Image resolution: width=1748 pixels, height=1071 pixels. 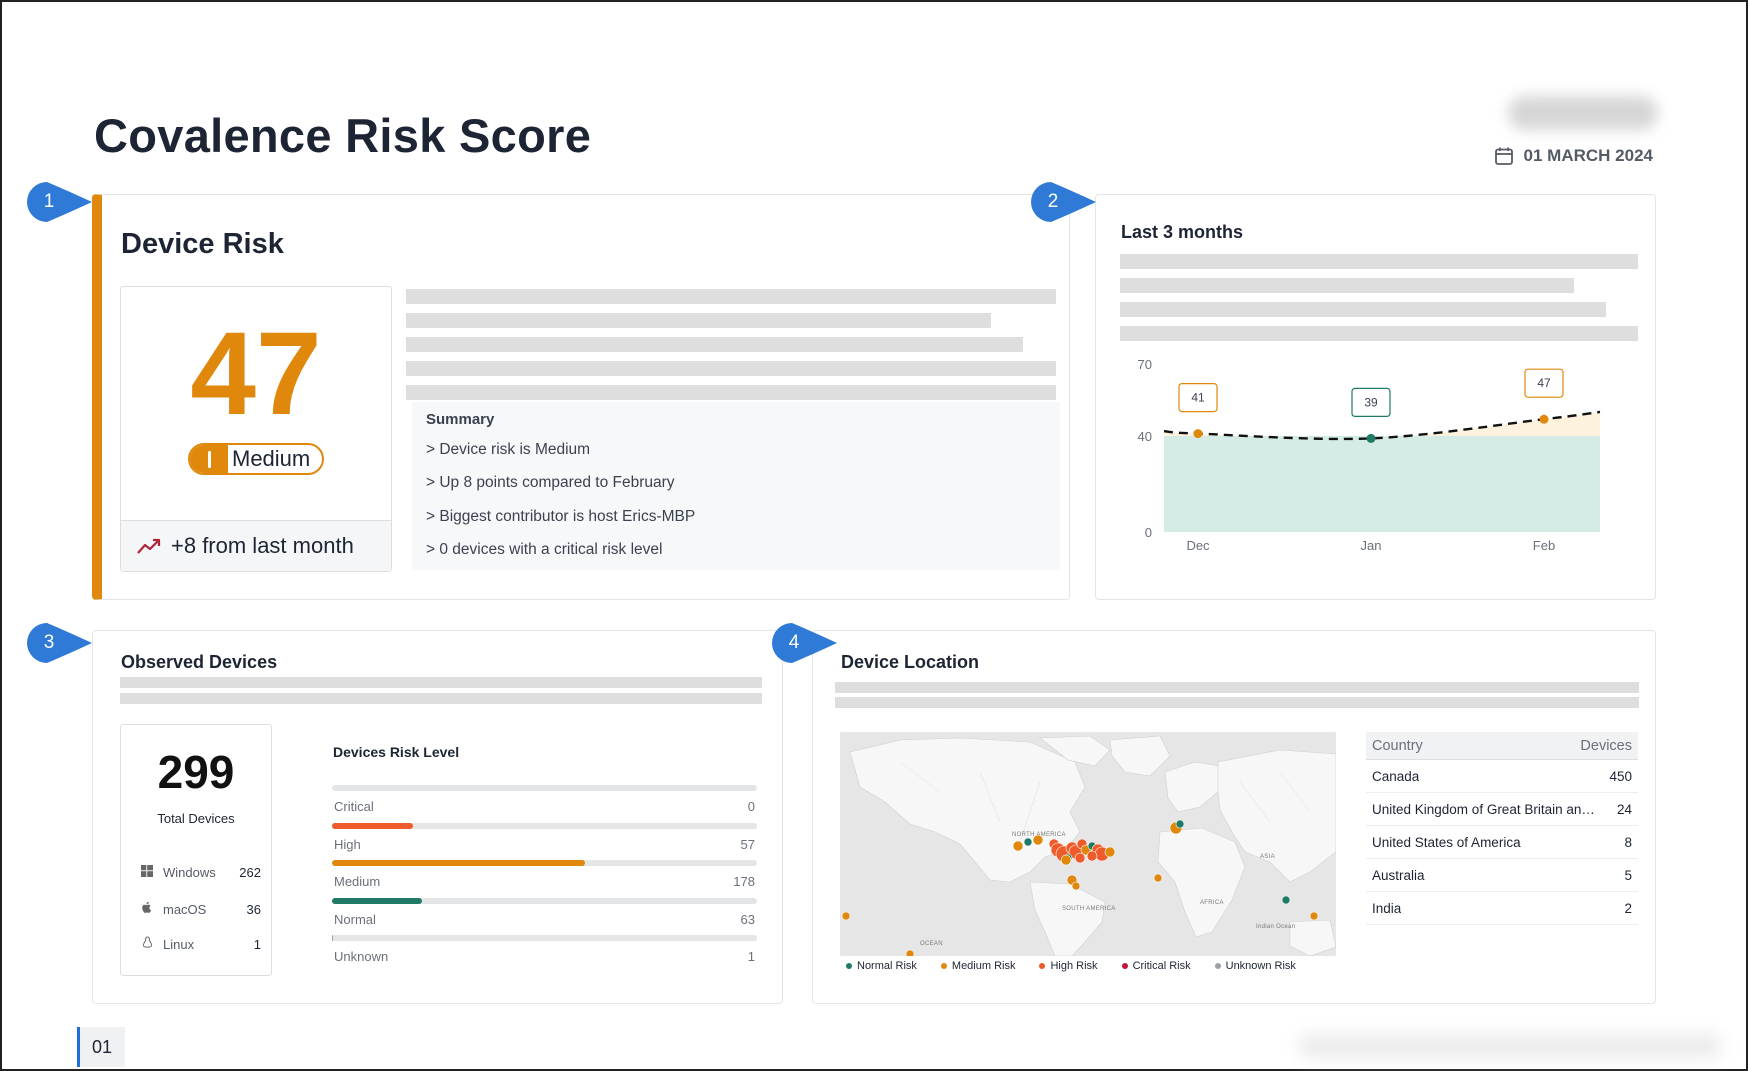 What do you see at coordinates (147, 872) in the screenshot?
I see `windows-icon` at bounding box center [147, 872].